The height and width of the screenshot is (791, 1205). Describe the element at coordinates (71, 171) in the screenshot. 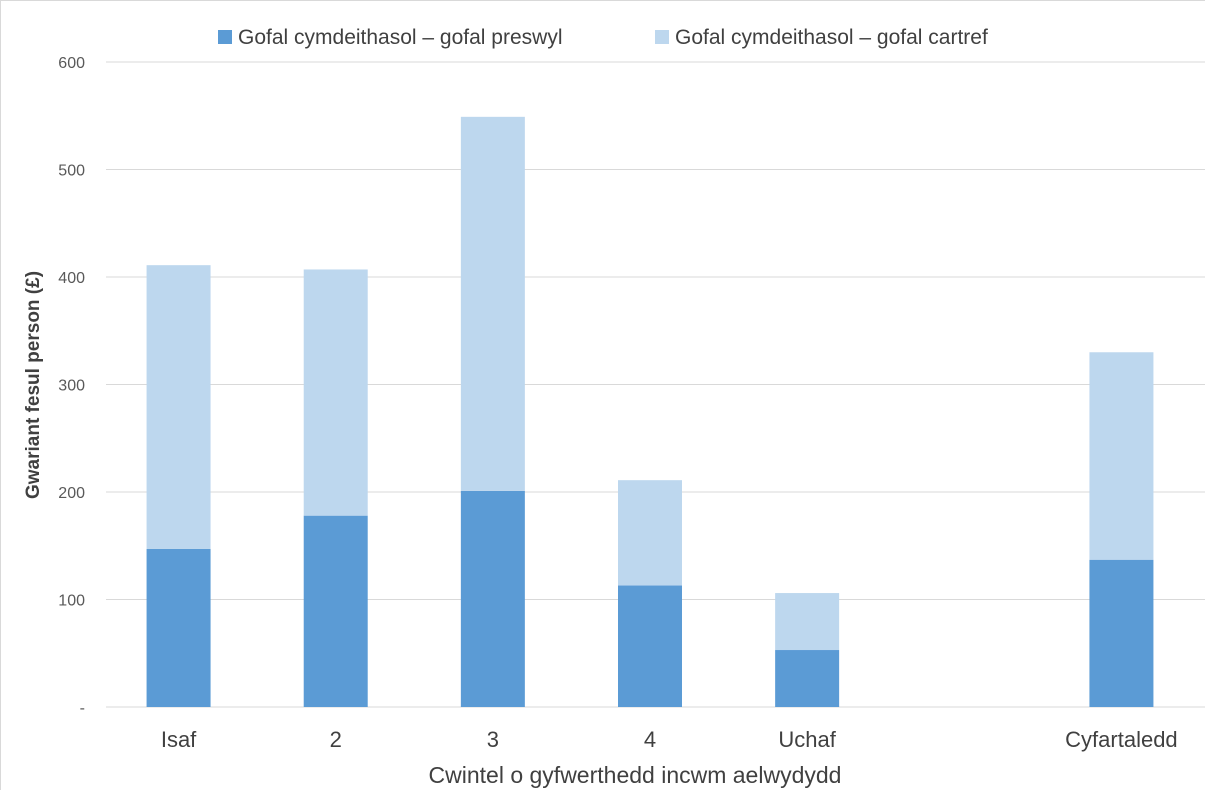

I see `y-tick-label: 500` at that location.